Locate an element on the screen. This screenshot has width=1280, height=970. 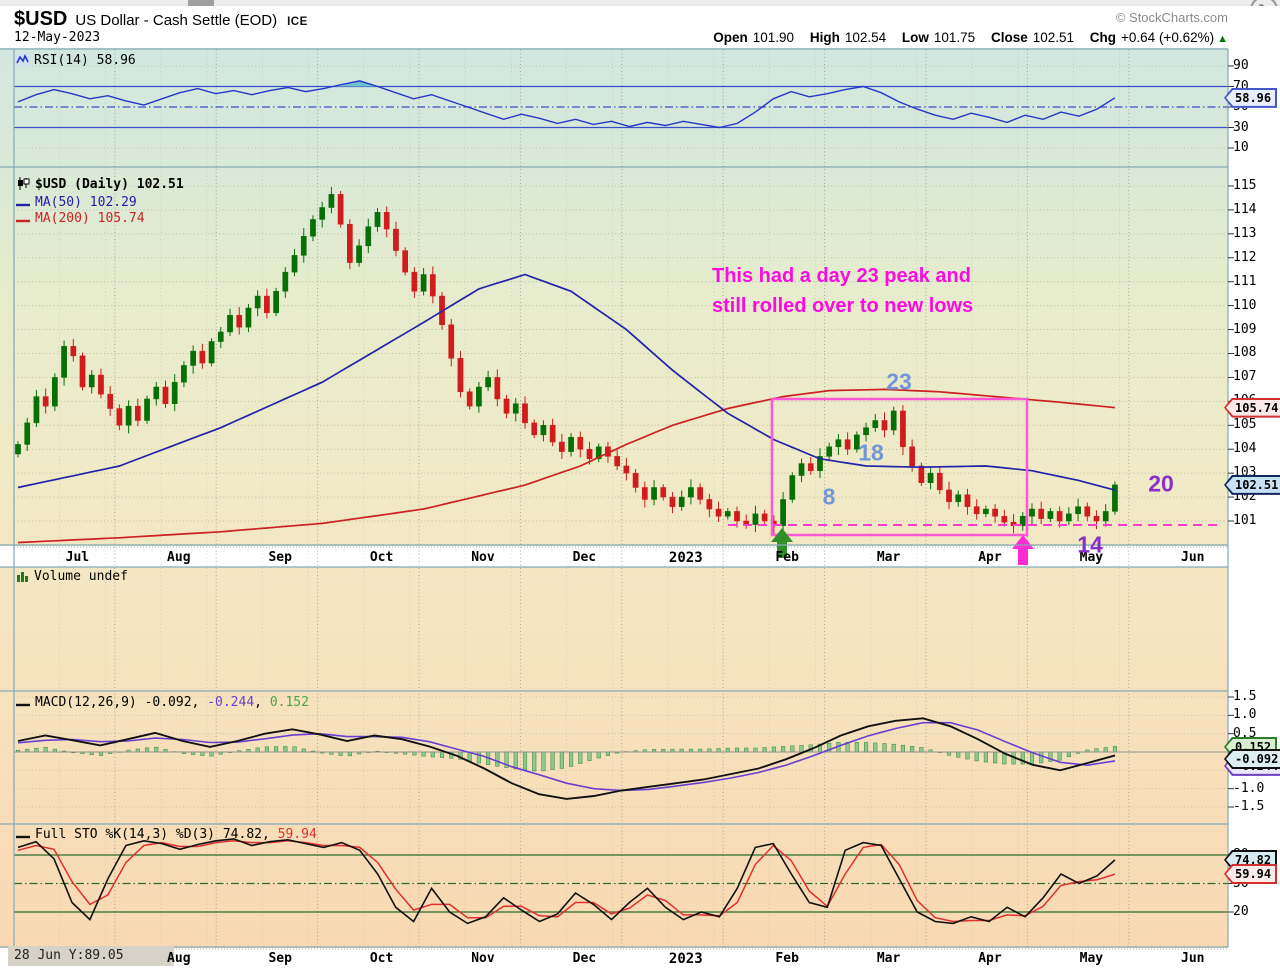
macd-value-hist: 0.152 is located at coordinates (289, 702).